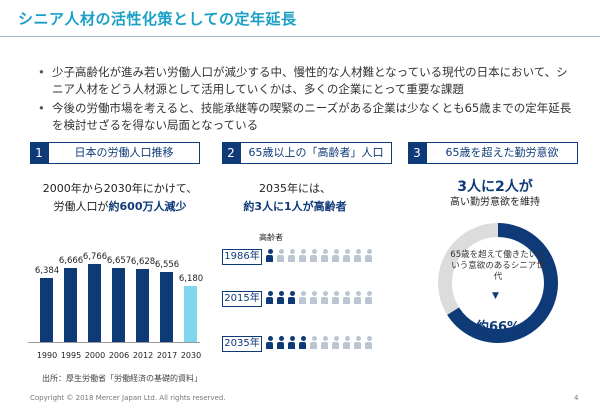 The width and height of the screenshot is (600, 415). What do you see at coordinates (495, 202) in the screenshot?
I see `section3-subtitle: 高い勤労意欲を維持` at bounding box center [495, 202].